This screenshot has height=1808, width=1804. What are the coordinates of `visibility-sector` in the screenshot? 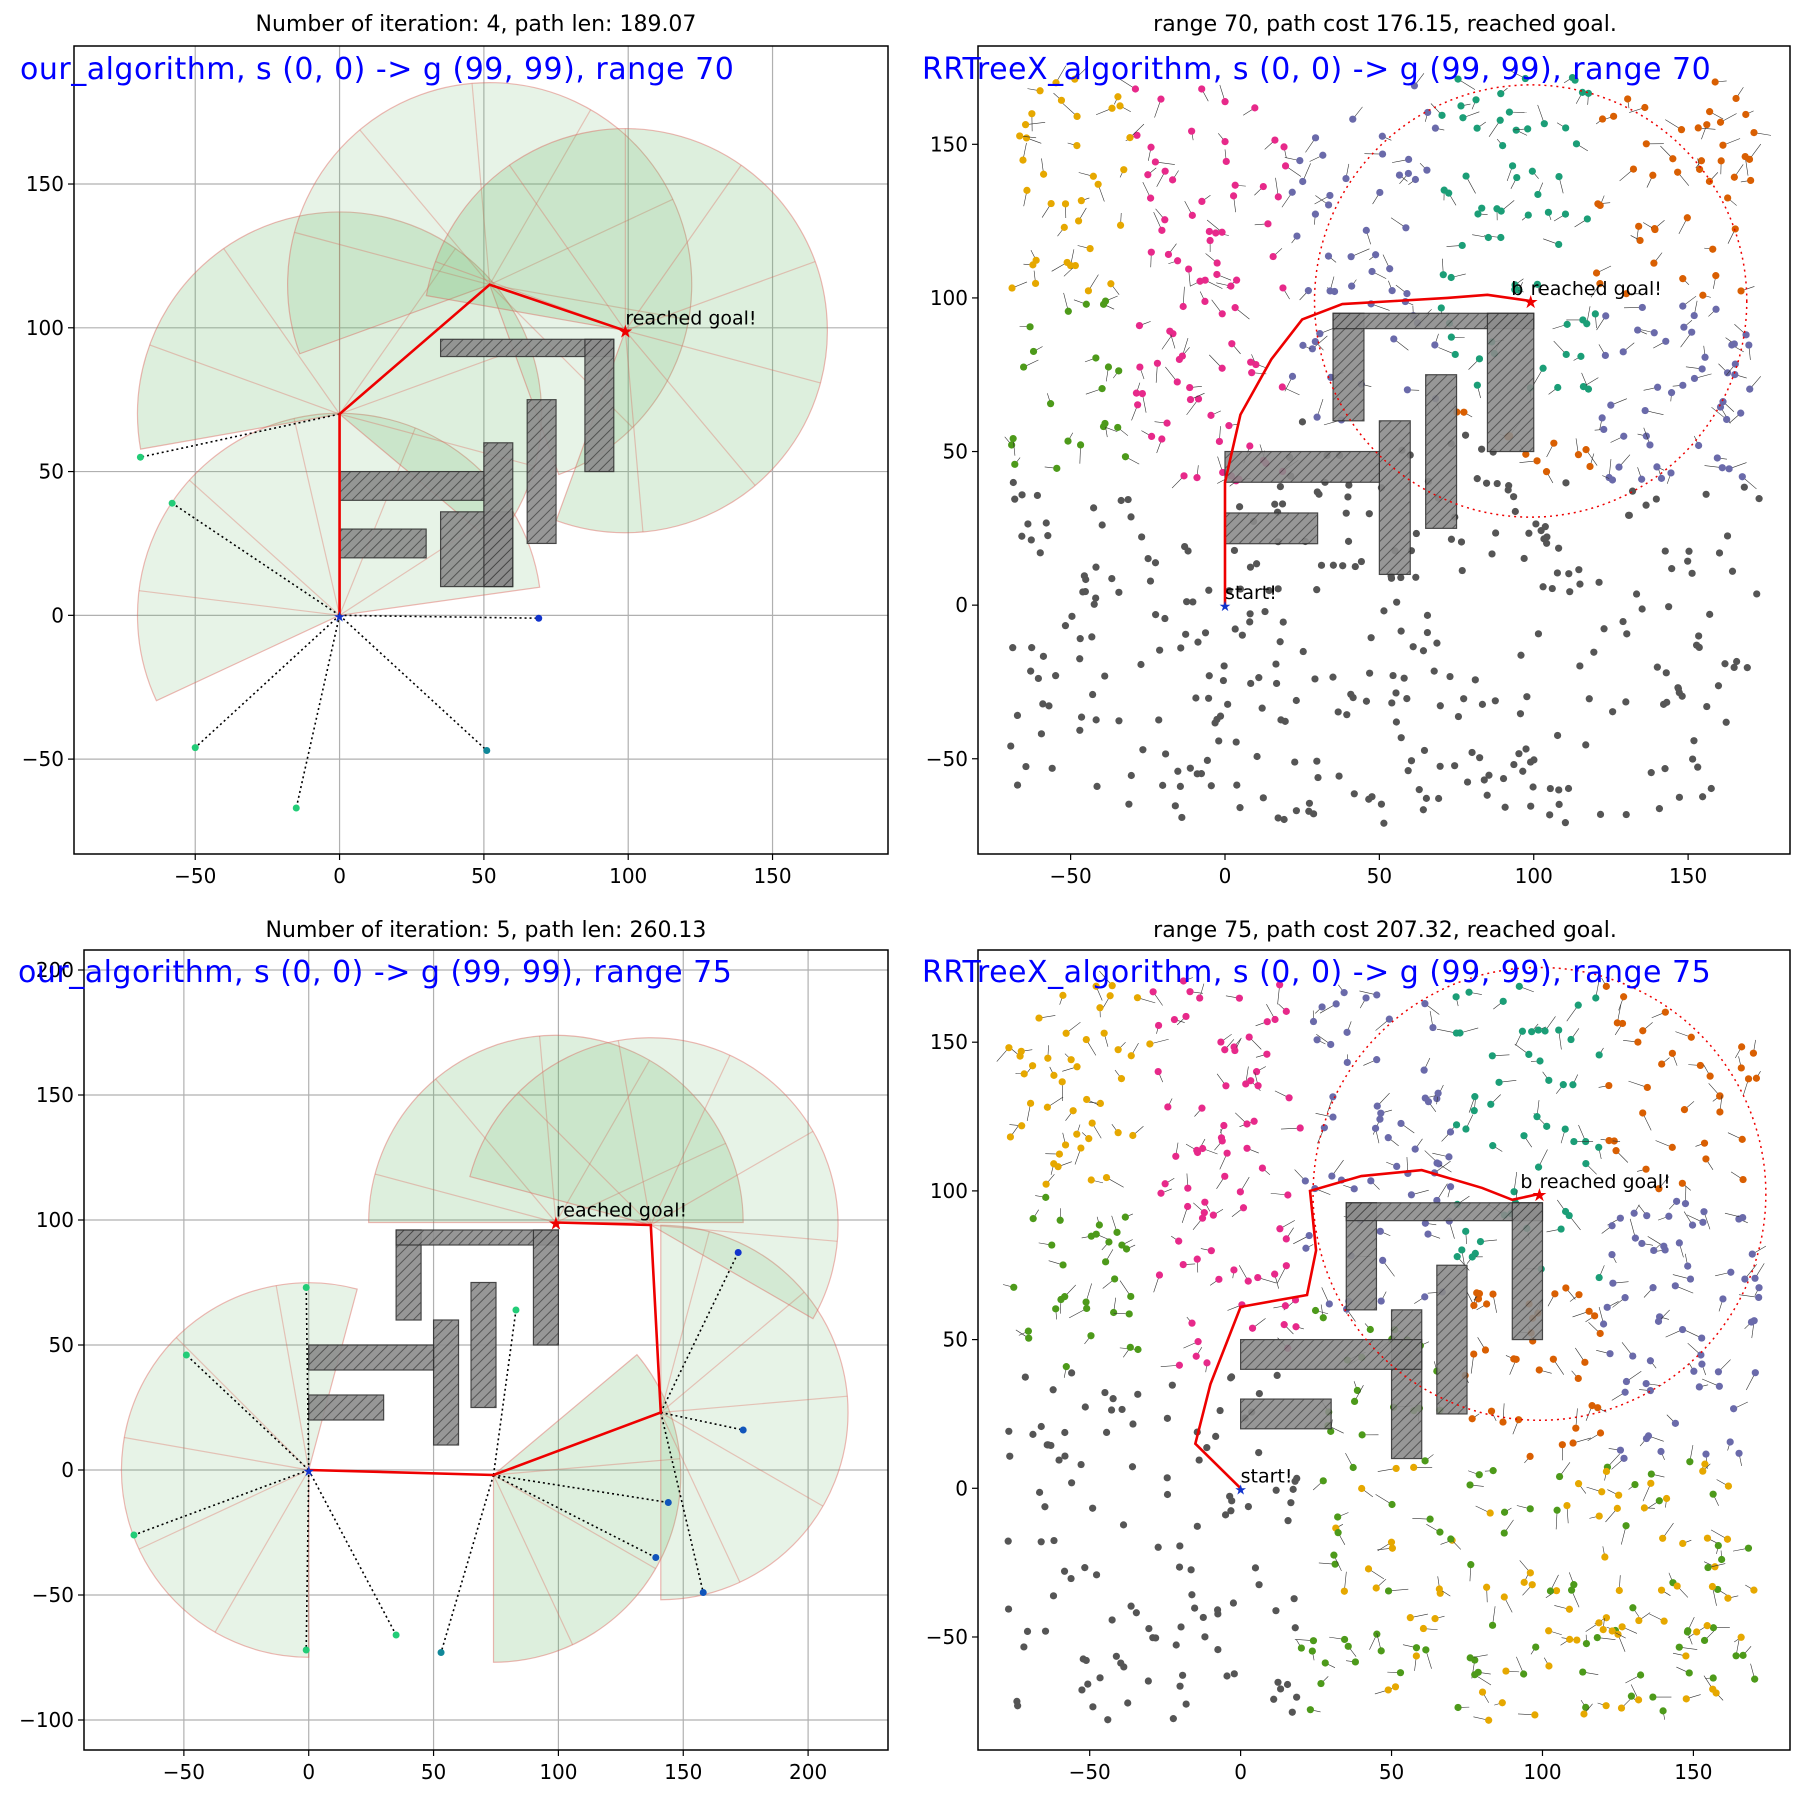 It's located at (754, 1412).